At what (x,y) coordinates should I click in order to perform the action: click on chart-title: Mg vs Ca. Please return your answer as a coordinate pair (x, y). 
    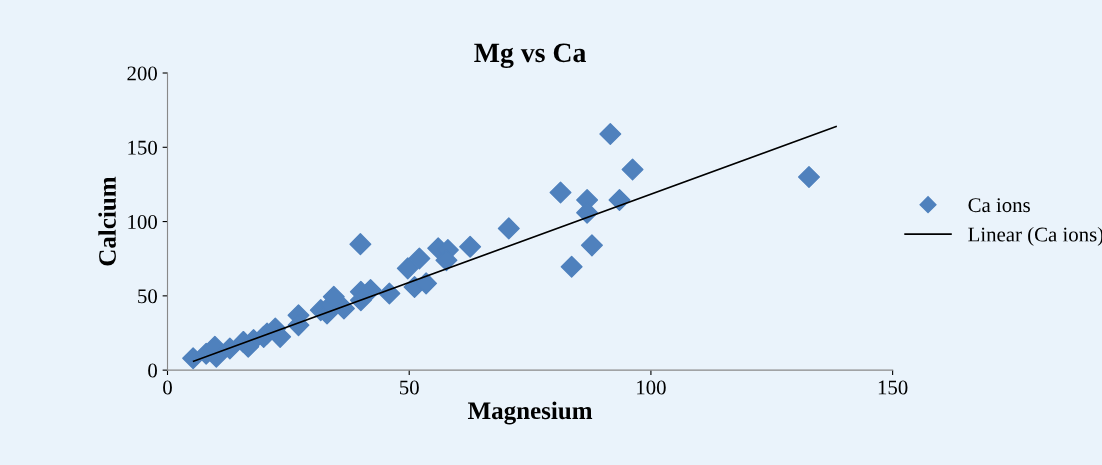
    Looking at the image, I should click on (530, 56).